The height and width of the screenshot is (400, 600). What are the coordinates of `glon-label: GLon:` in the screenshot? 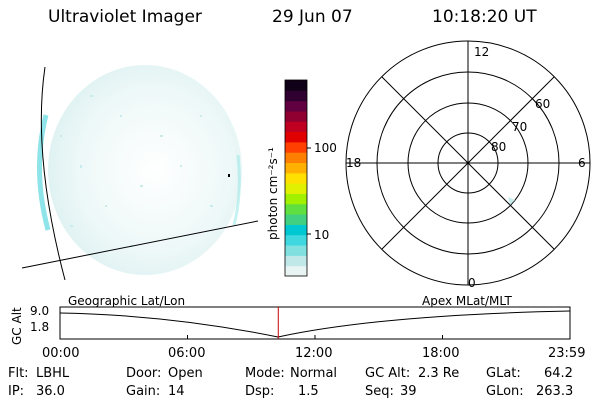 It's located at (505, 391).